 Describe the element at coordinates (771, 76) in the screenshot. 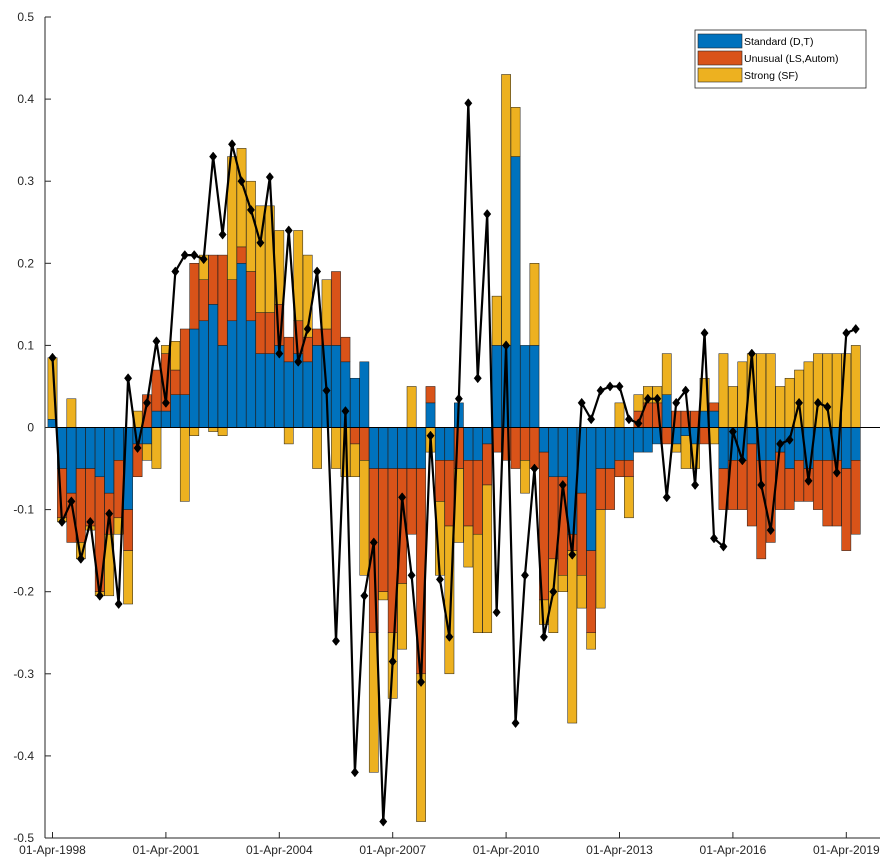

I see `legend-entry-label: Strong (SF)` at that location.